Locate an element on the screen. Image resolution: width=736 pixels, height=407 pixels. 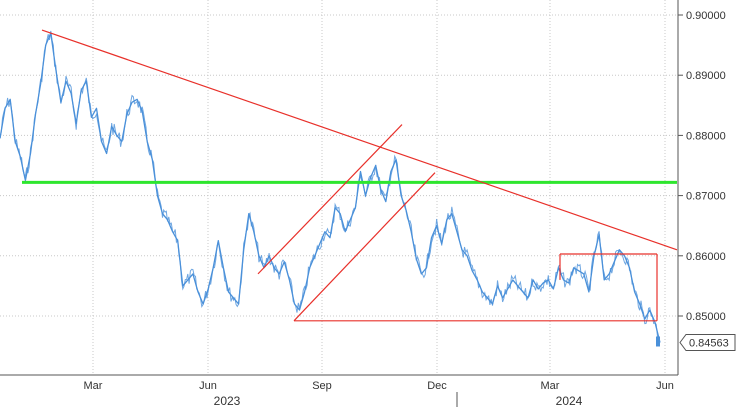
last-value-callout: 0.84563 is located at coordinates (707, 342).